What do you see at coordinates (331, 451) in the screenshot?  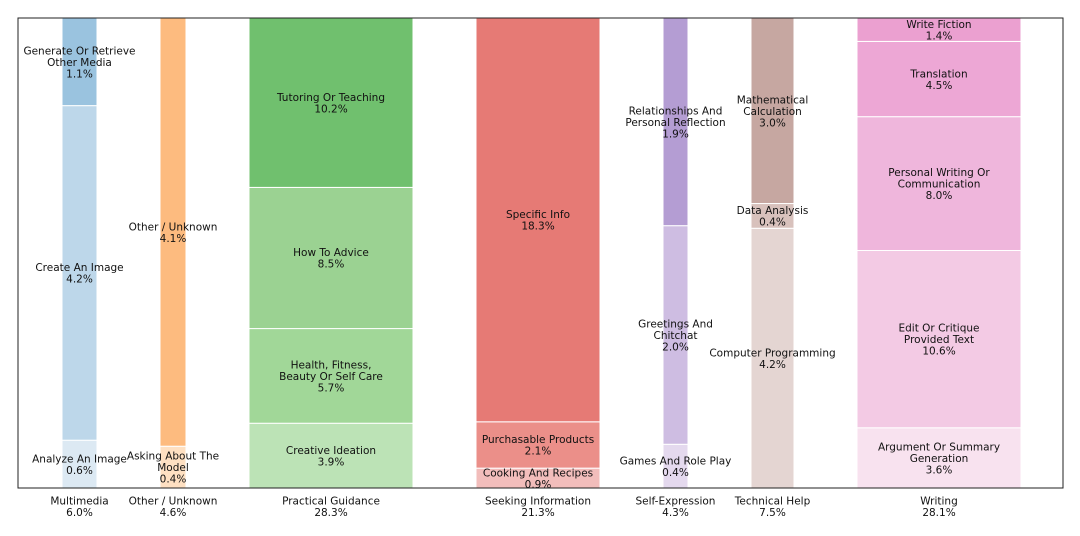 I see `segment-label-creative-ideation-line: Creative Ideation` at bounding box center [331, 451].